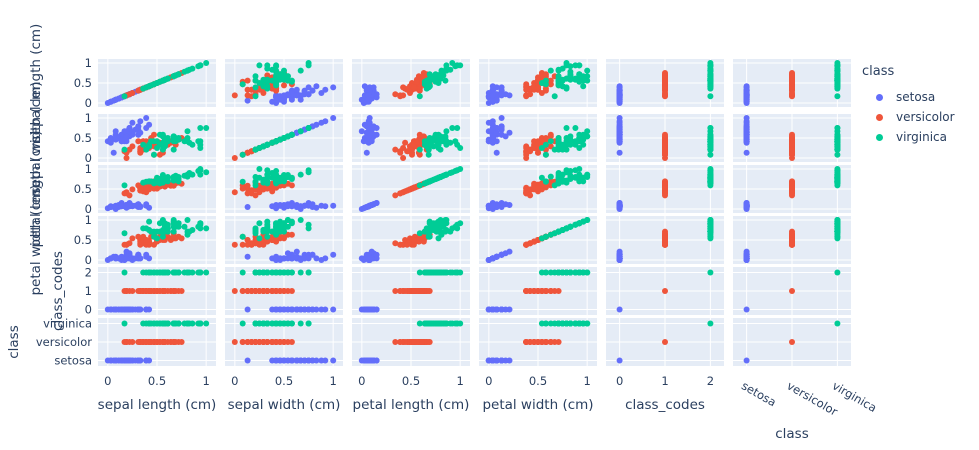 Image resolution: width=979 pixels, height=450 pixels. What do you see at coordinates (88, 169) in the screenshot?
I see `y-tick-label: 1` at bounding box center [88, 169].